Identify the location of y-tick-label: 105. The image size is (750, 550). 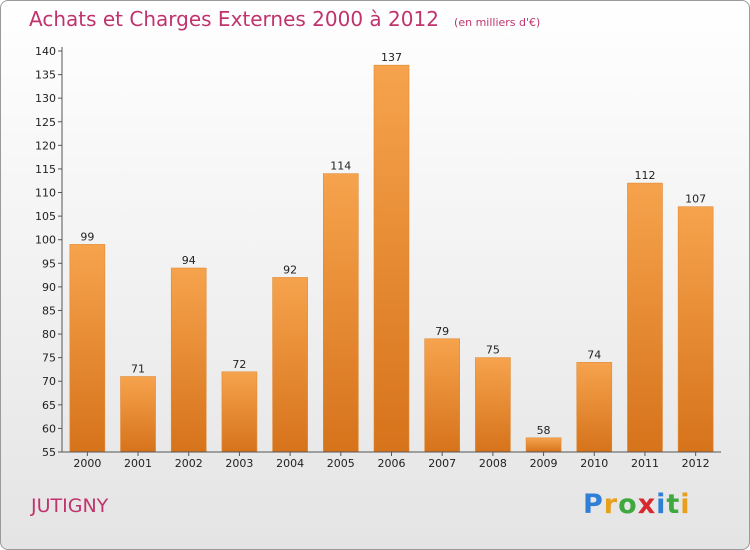
(45, 216).